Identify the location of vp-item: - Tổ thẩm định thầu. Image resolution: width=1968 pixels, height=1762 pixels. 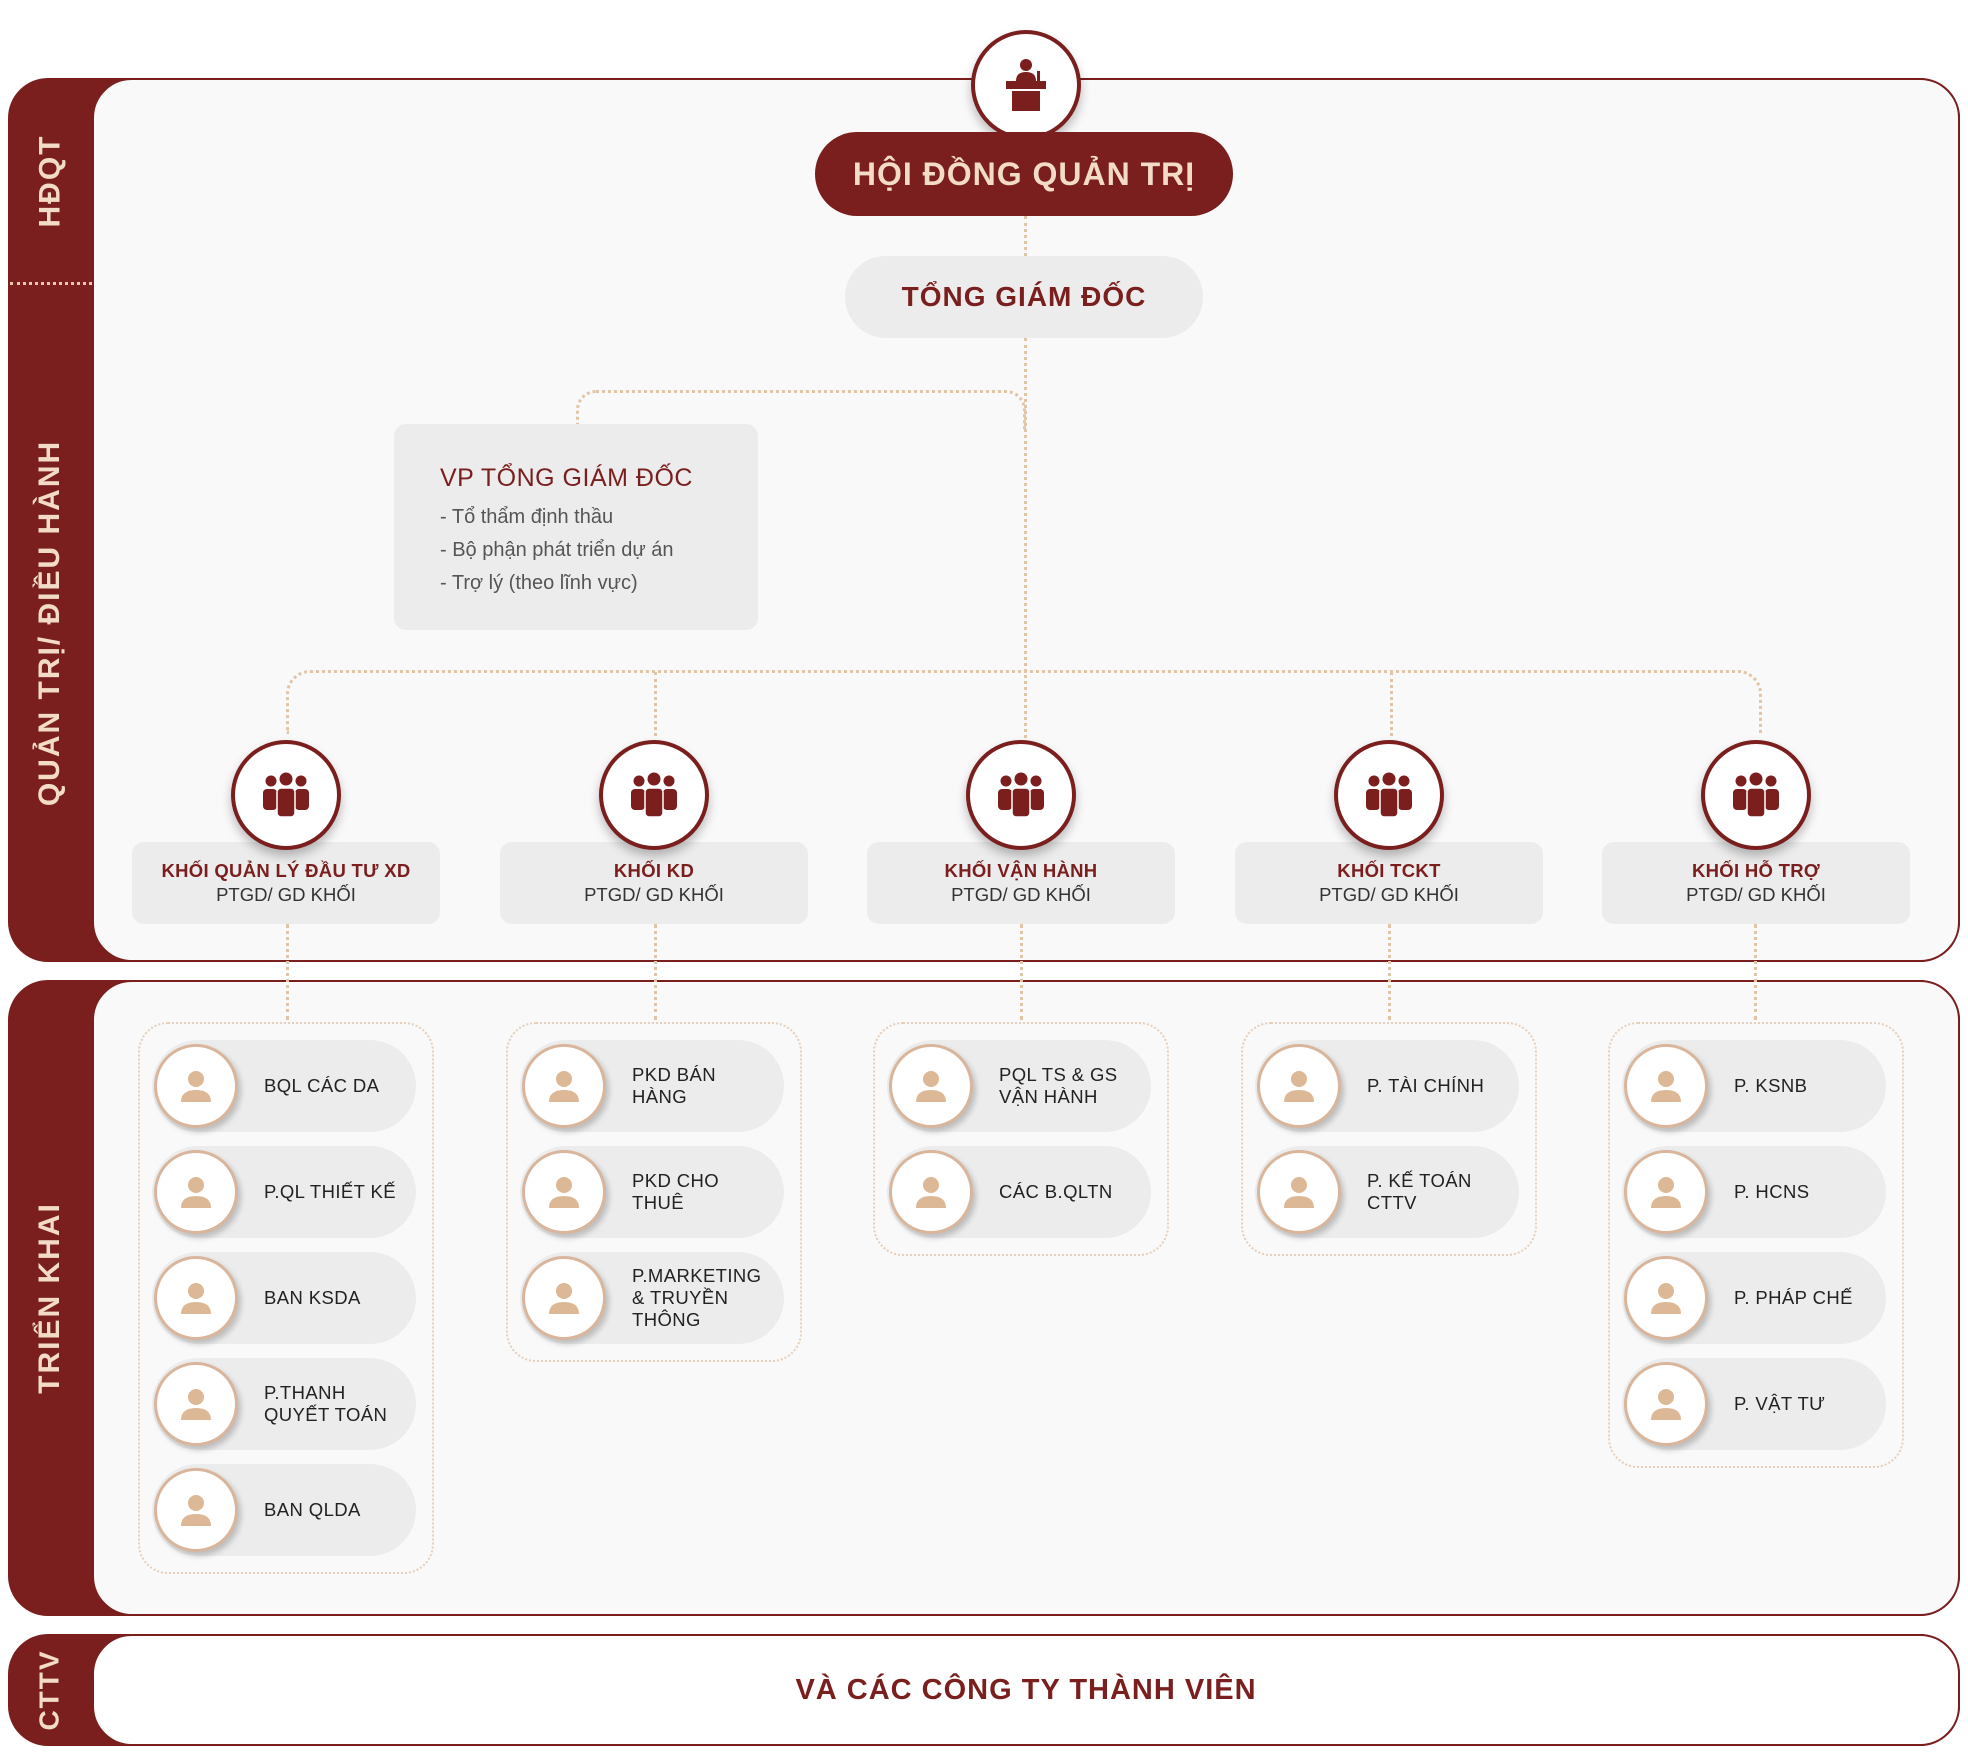
(527, 517).